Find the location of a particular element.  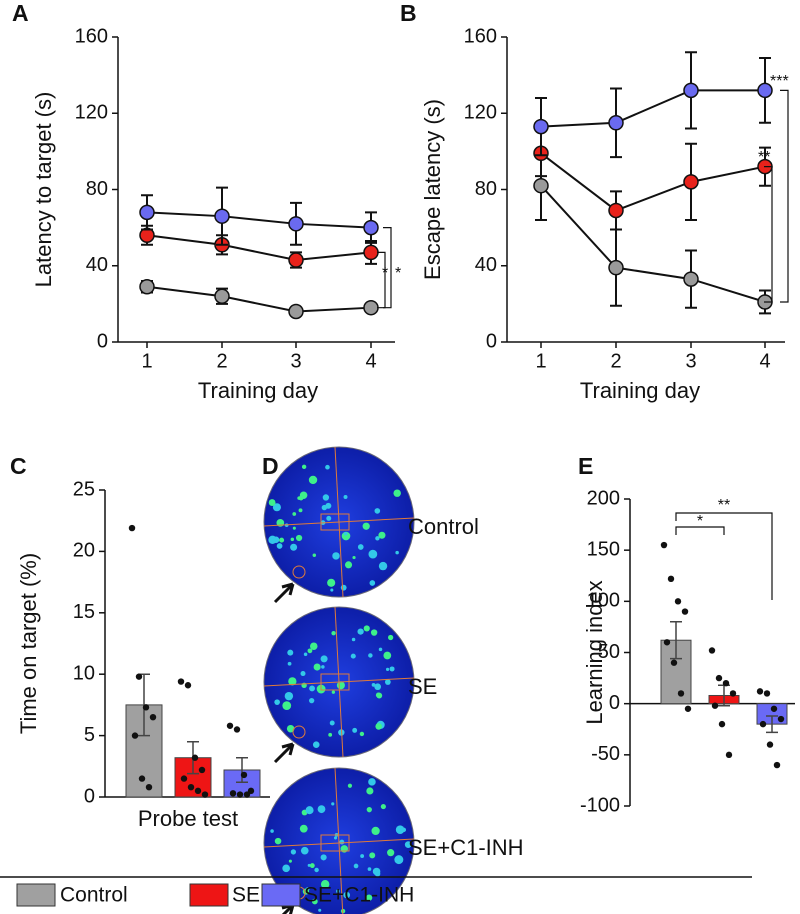

x-tick-label: 1 is located at coordinates (540, 361).